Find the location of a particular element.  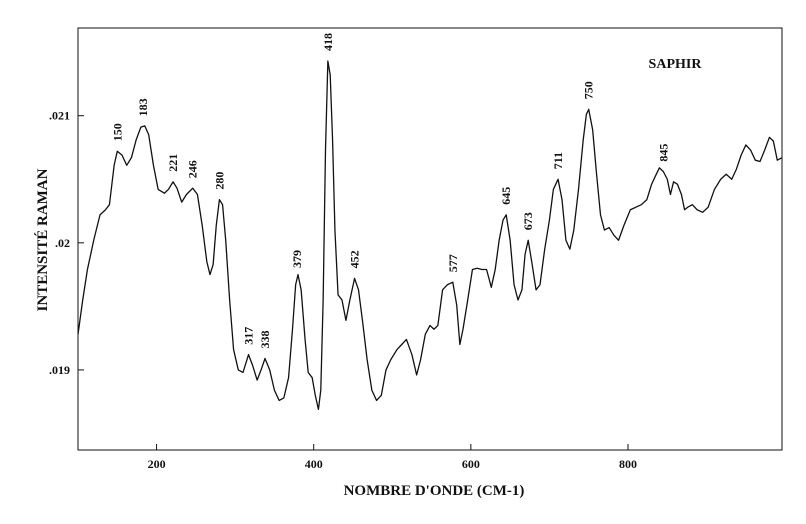

x-tick-label: 600 is located at coordinates (471, 464).